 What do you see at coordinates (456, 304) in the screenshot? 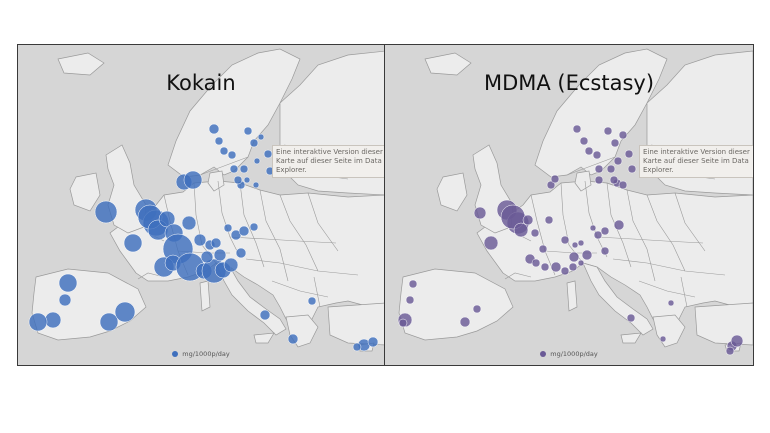
I see `landmass` at bounding box center [456, 304].